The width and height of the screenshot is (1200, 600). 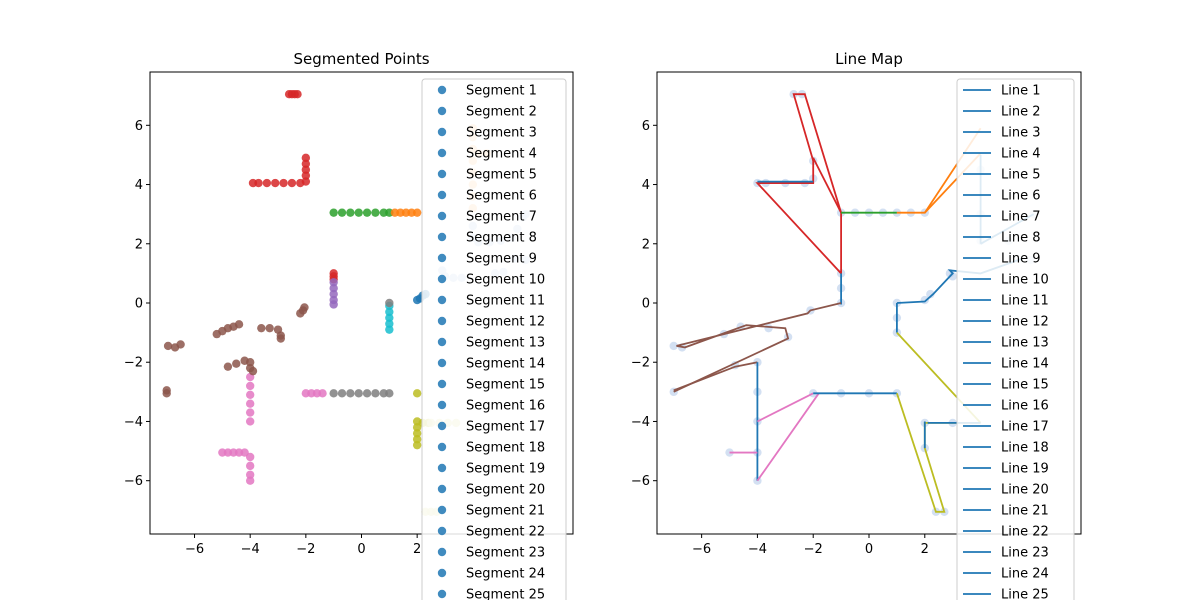 I want to click on legend-label: Line 8, so click(x=1021, y=238).